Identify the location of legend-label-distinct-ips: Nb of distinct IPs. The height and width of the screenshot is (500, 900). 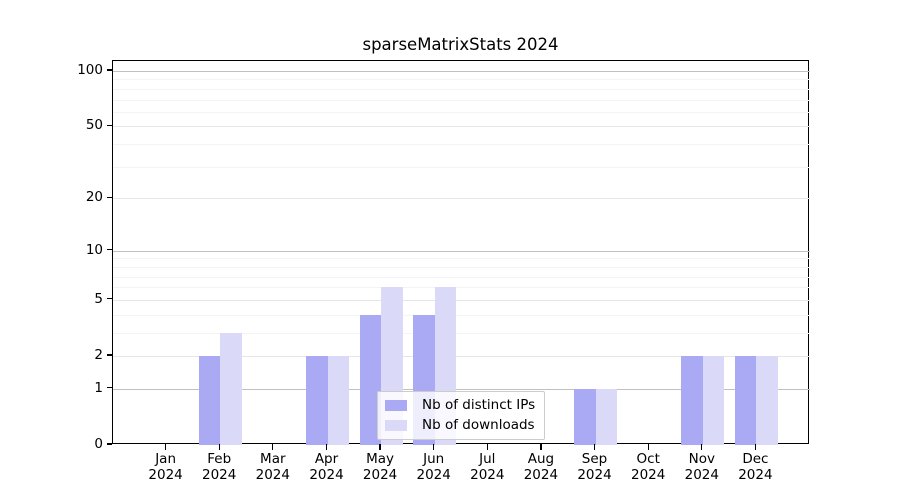
(479, 405).